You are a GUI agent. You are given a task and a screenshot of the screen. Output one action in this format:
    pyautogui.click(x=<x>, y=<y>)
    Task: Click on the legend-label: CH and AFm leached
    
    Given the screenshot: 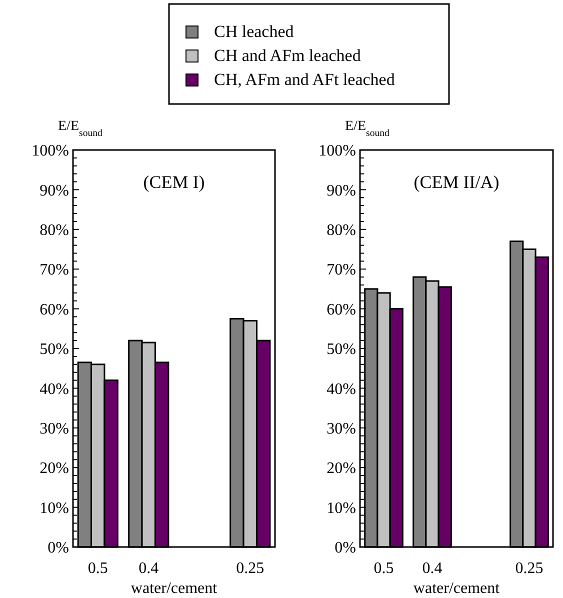 What is the action you would take?
    pyautogui.click(x=288, y=55)
    